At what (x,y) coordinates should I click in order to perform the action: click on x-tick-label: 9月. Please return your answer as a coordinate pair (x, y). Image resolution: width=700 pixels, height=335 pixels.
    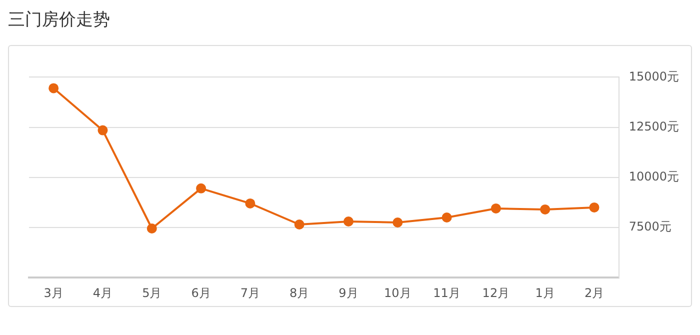
    Looking at the image, I should click on (348, 293).